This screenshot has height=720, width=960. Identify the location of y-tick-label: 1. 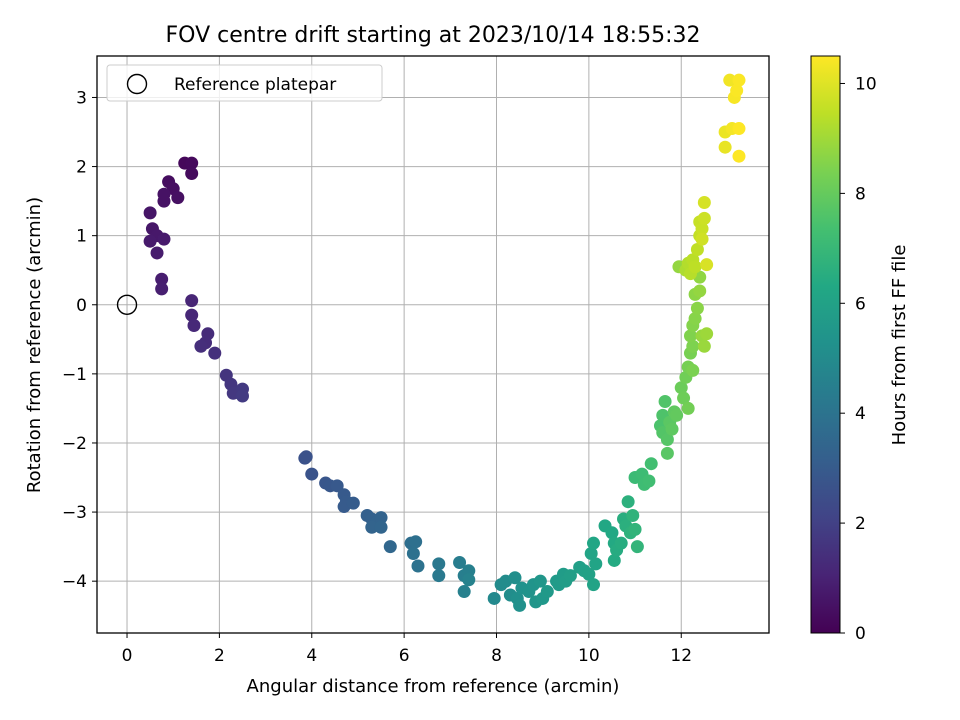
(81, 237).